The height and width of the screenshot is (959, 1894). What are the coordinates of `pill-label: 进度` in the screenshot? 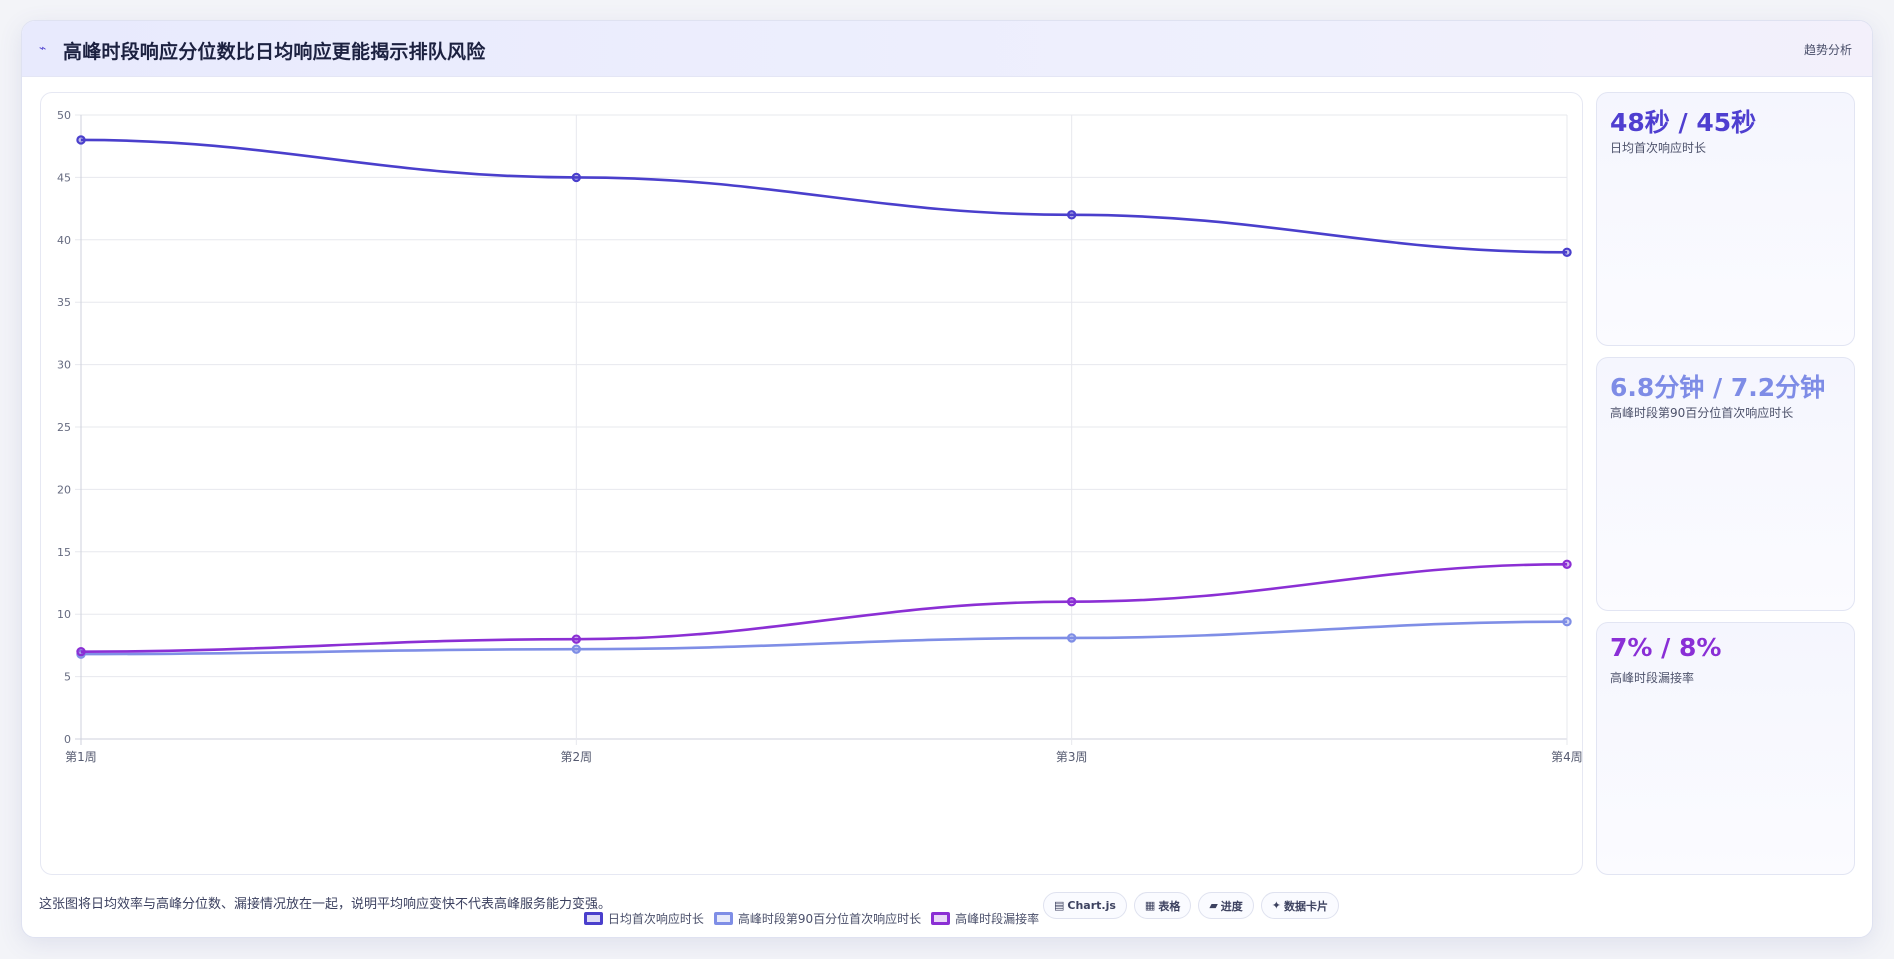 It's located at (1231, 906).